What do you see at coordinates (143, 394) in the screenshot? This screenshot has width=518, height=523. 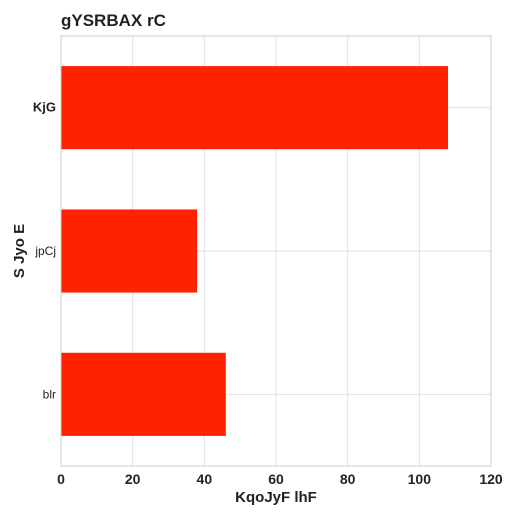 I see `bar-blr` at bounding box center [143, 394].